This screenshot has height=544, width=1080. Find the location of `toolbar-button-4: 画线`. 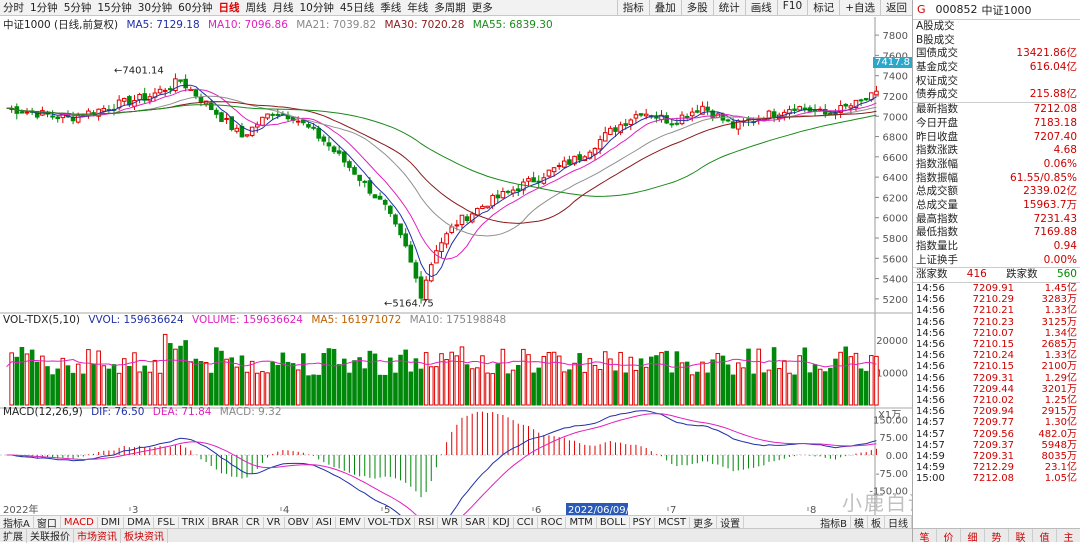

toolbar-button-4: 画线 is located at coordinates (760, 7).